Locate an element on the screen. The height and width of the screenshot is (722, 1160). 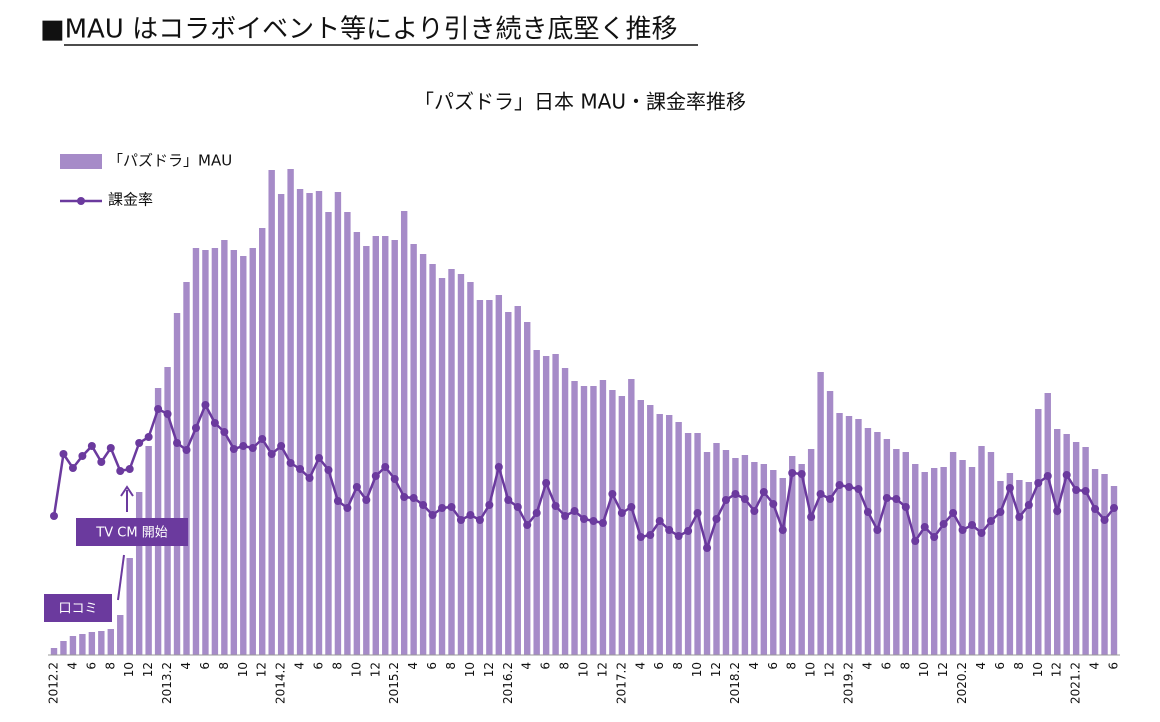
legend-label: 課金率 is located at coordinates (130, 200).